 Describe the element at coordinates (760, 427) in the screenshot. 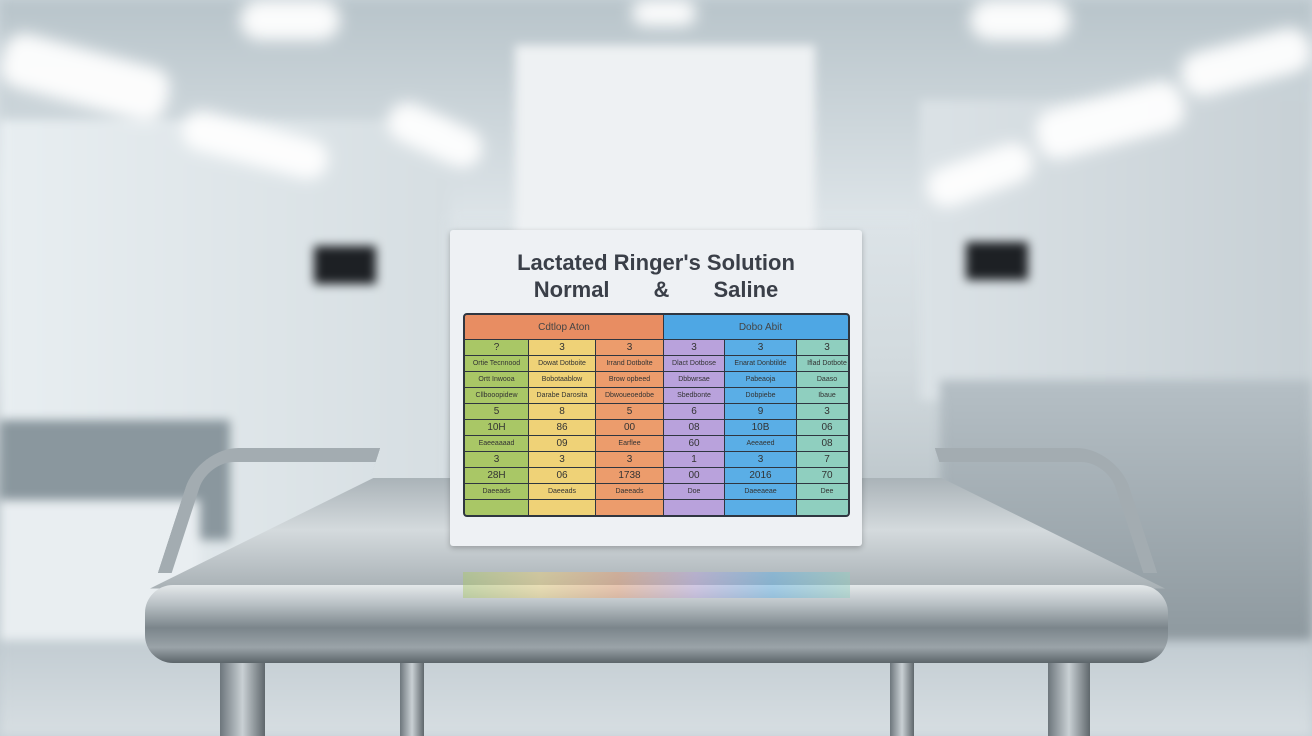

I see `table-cell: 10B` at that location.